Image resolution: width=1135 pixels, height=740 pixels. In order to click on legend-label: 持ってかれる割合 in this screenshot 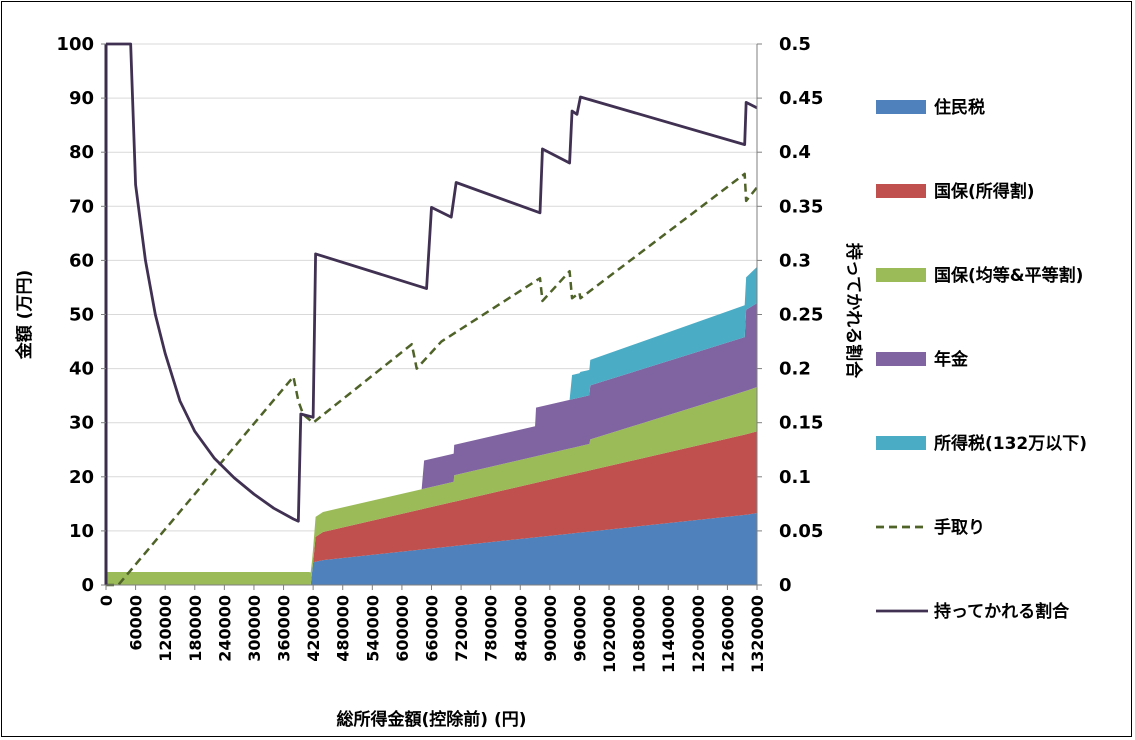, I will do `click(1002, 611)`.